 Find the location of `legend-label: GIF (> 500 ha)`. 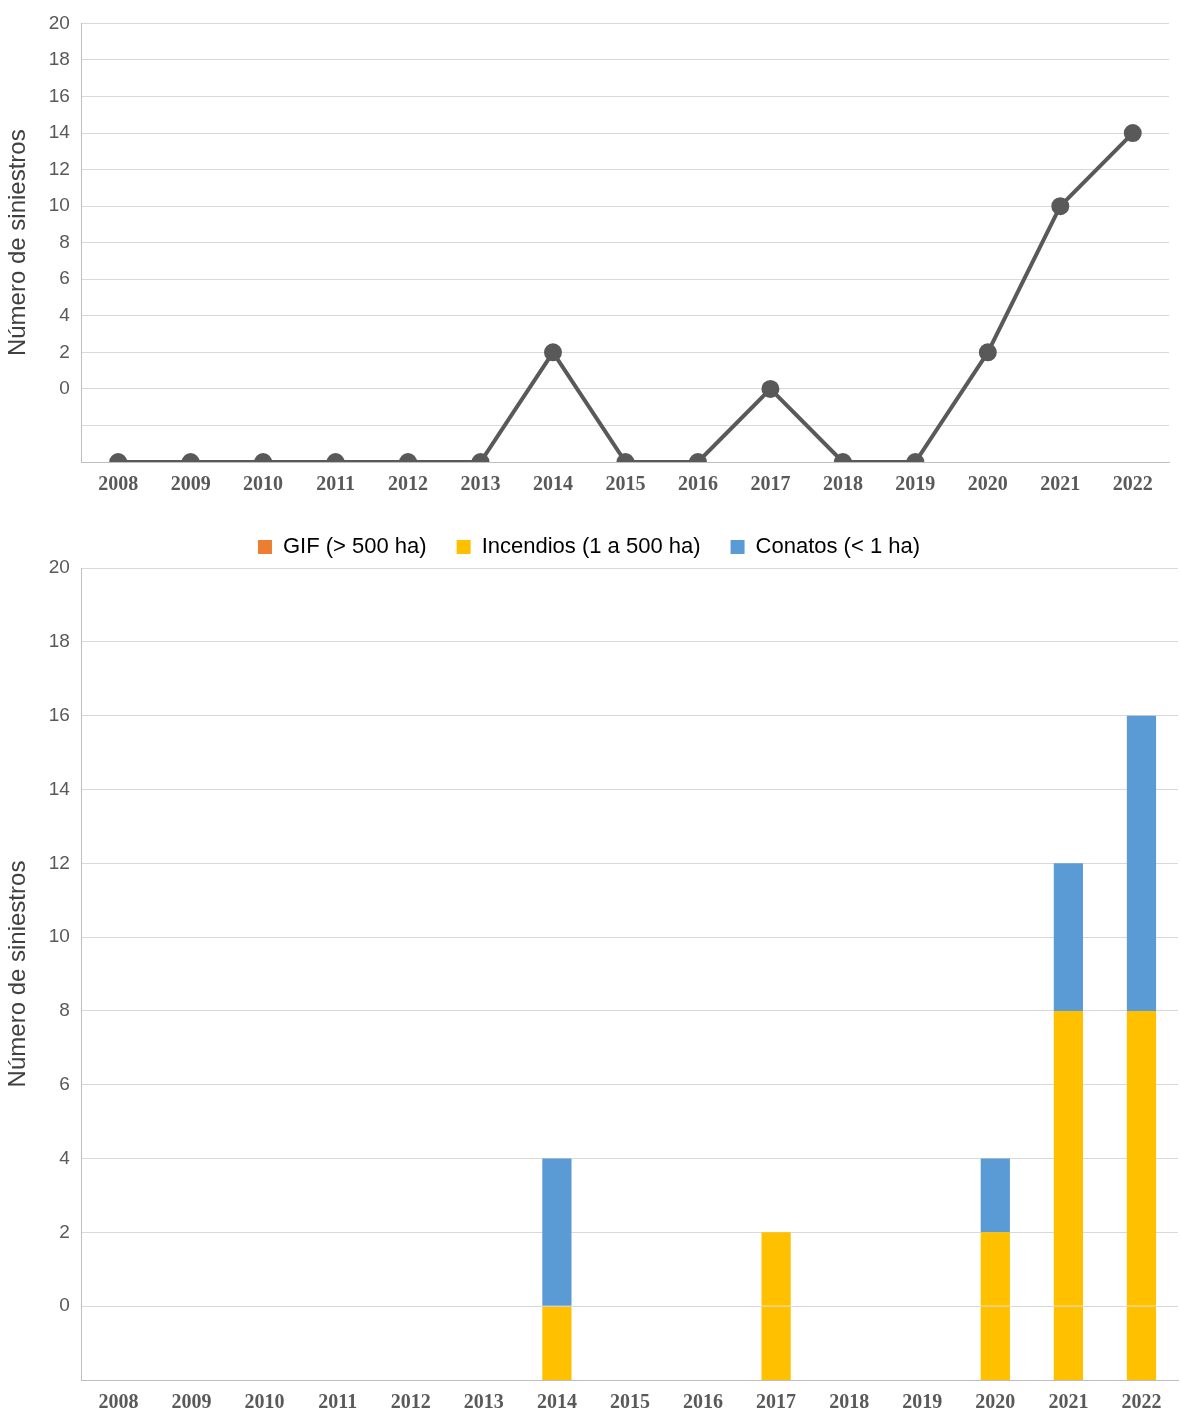

legend-label: GIF (> 500 ha) is located at coordinates (354, 546).